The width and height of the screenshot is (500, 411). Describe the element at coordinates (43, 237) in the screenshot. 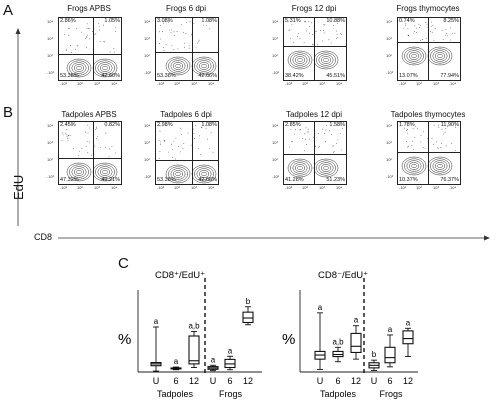

I see `cd8-axis-label: CD8` at that location.